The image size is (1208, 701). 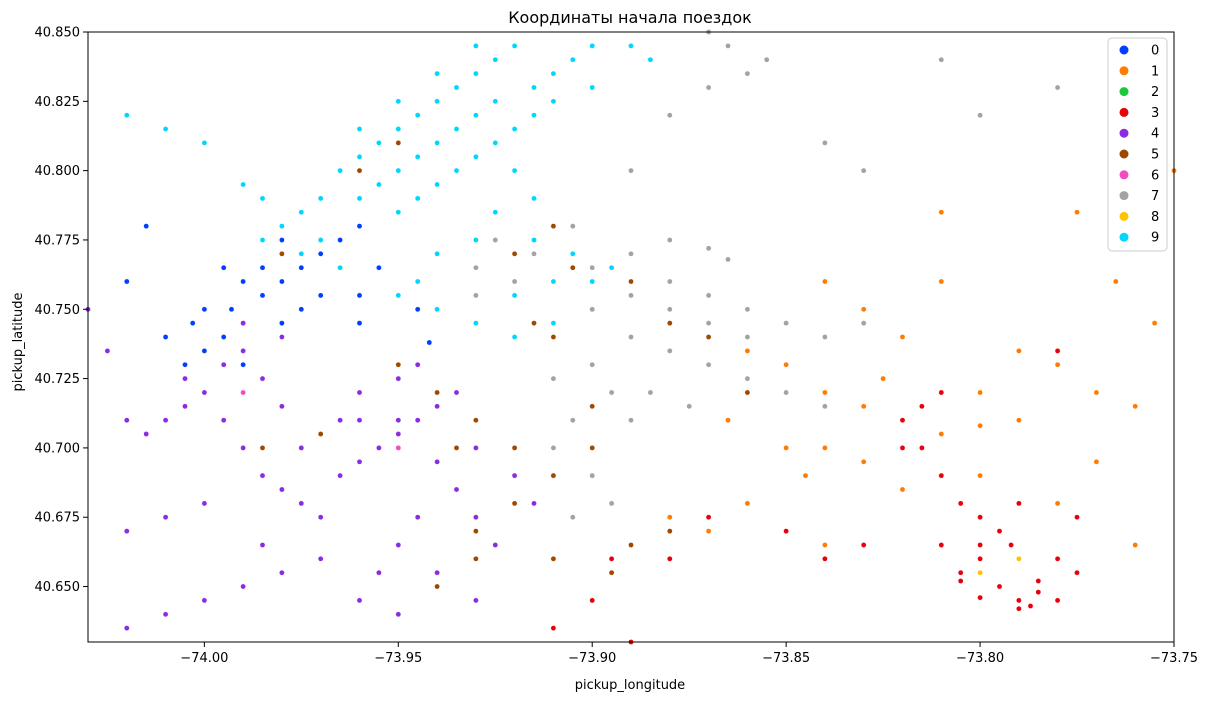 What do you see at coordinates (204, 658) in the screenshot?
I see `x-tick-label: −74.00` at bounding box center [204, 658].